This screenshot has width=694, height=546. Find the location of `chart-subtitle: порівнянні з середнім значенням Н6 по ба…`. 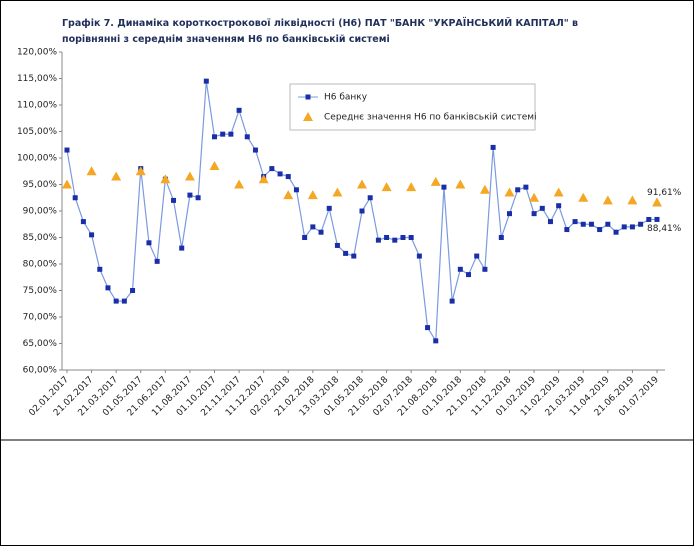

chart-subtitle: порівнянні з середнім значенням Н6 по ба… is located at coordinates (226, 39).